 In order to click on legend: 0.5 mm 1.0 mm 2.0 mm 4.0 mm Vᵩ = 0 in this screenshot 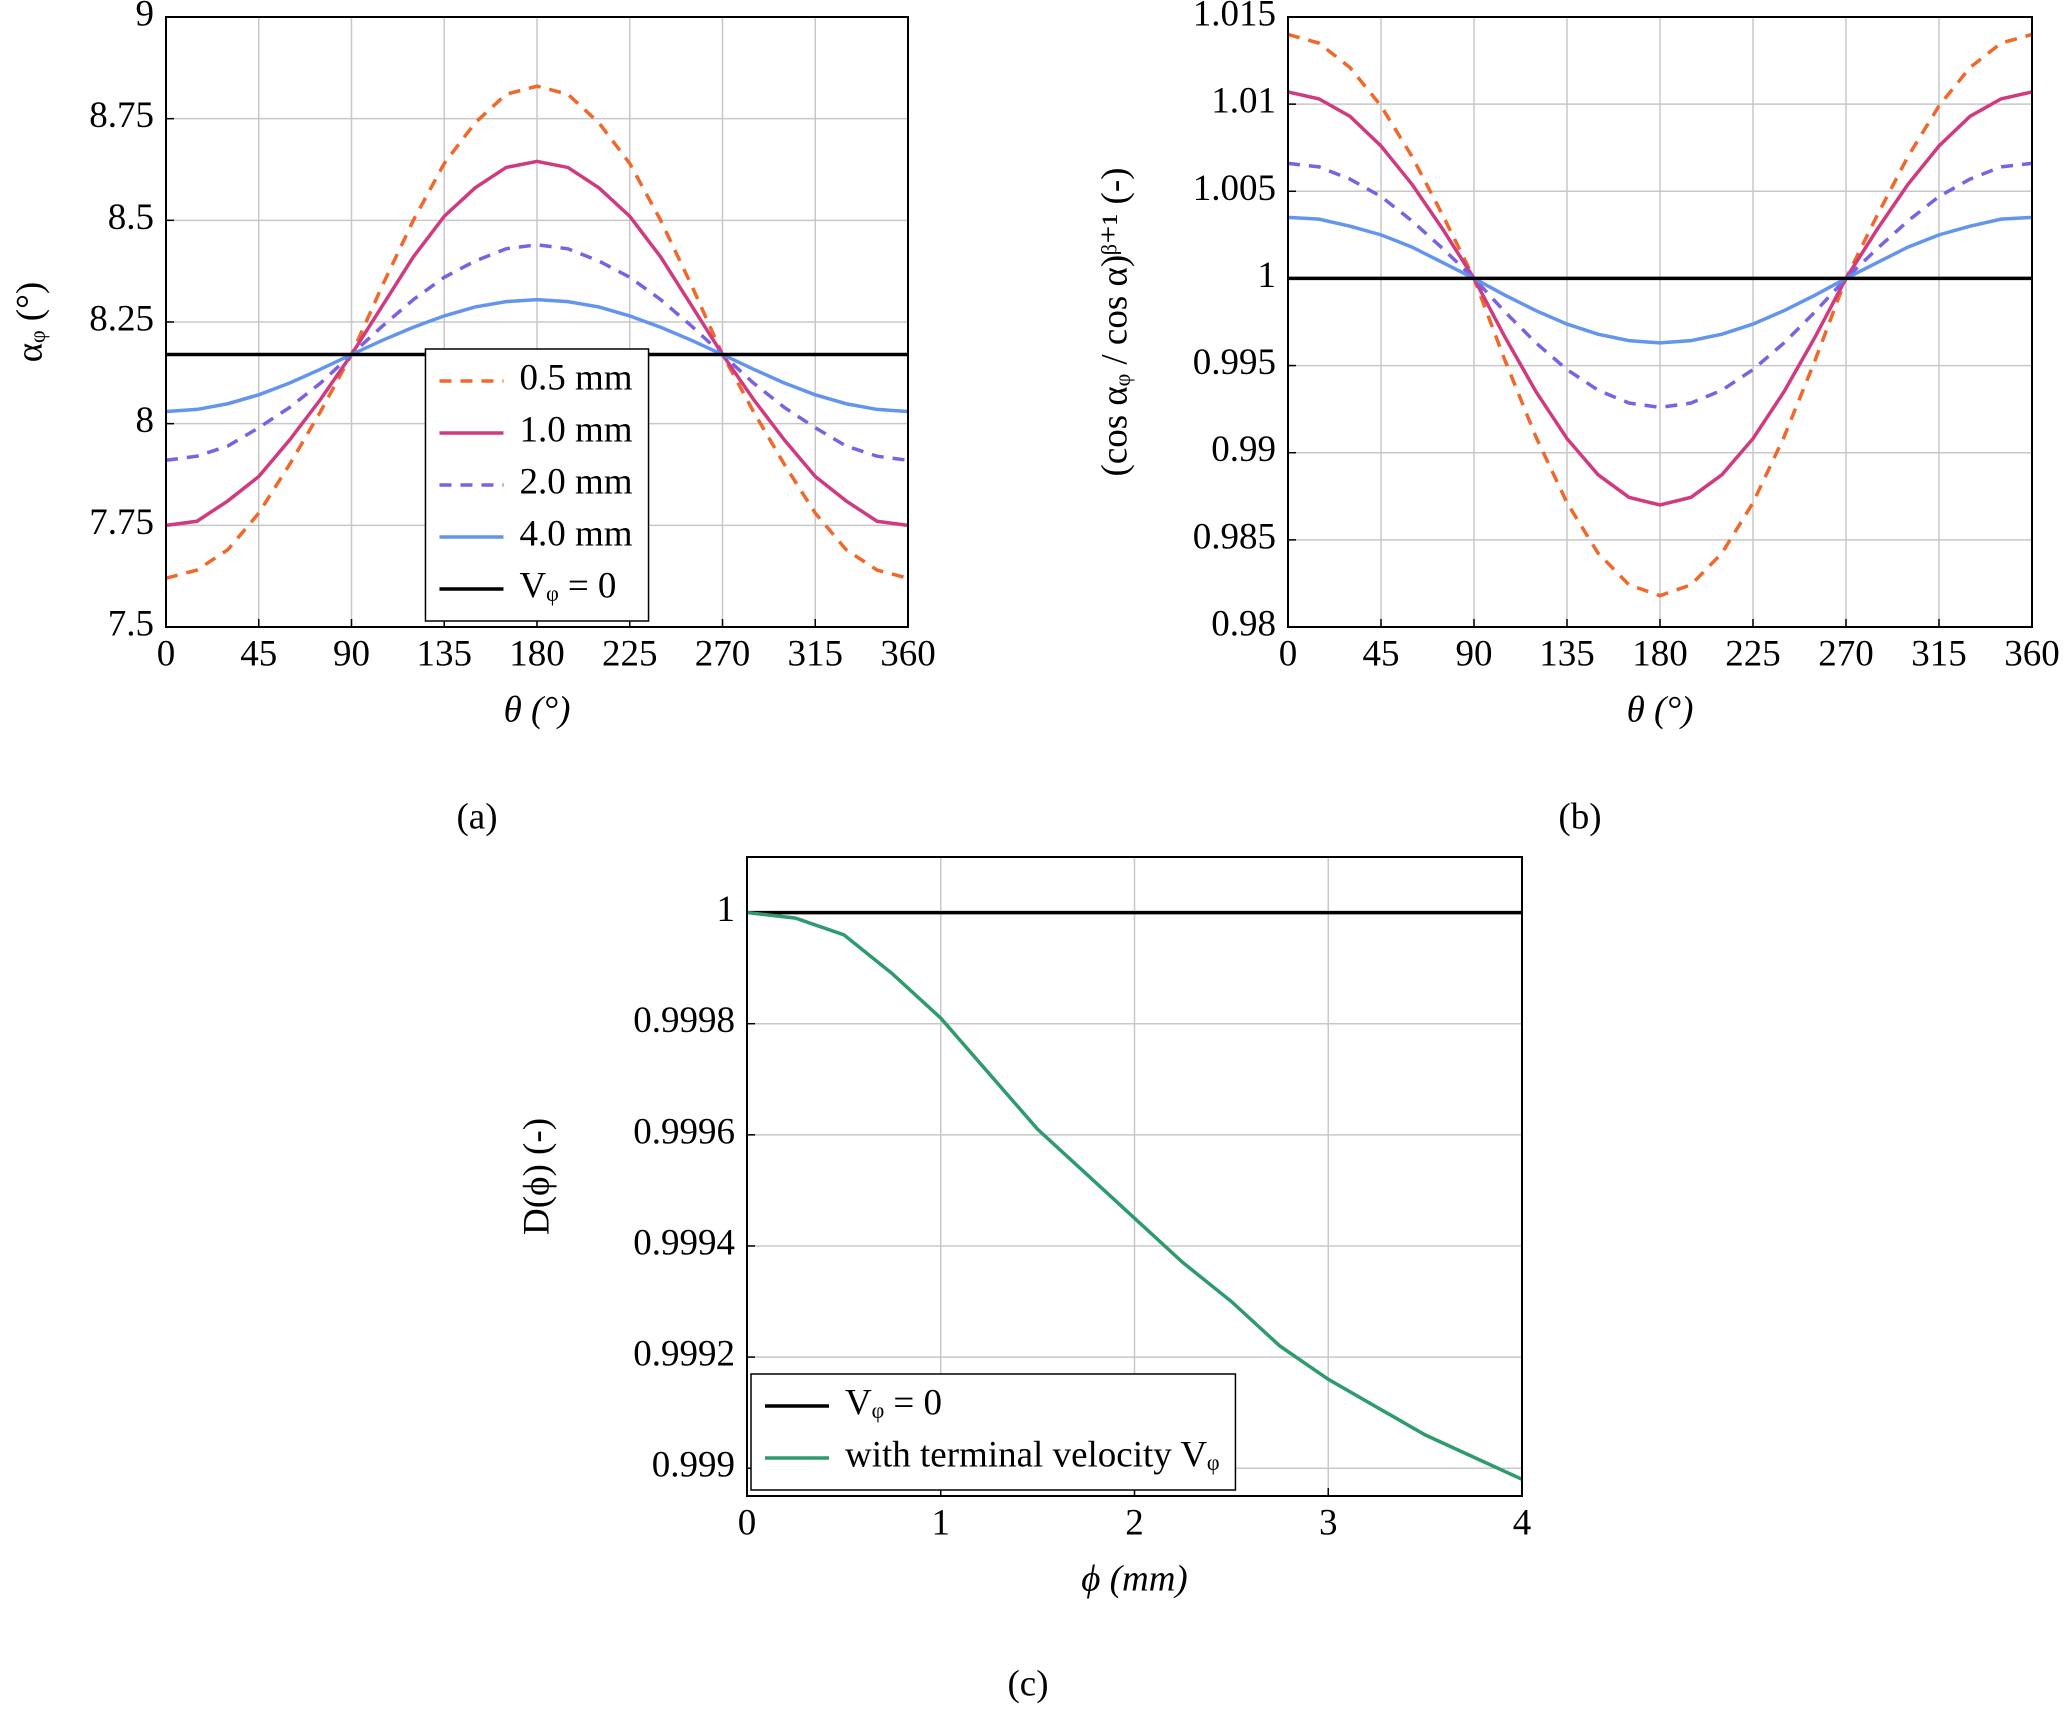, I will do `click(537, 485)`.